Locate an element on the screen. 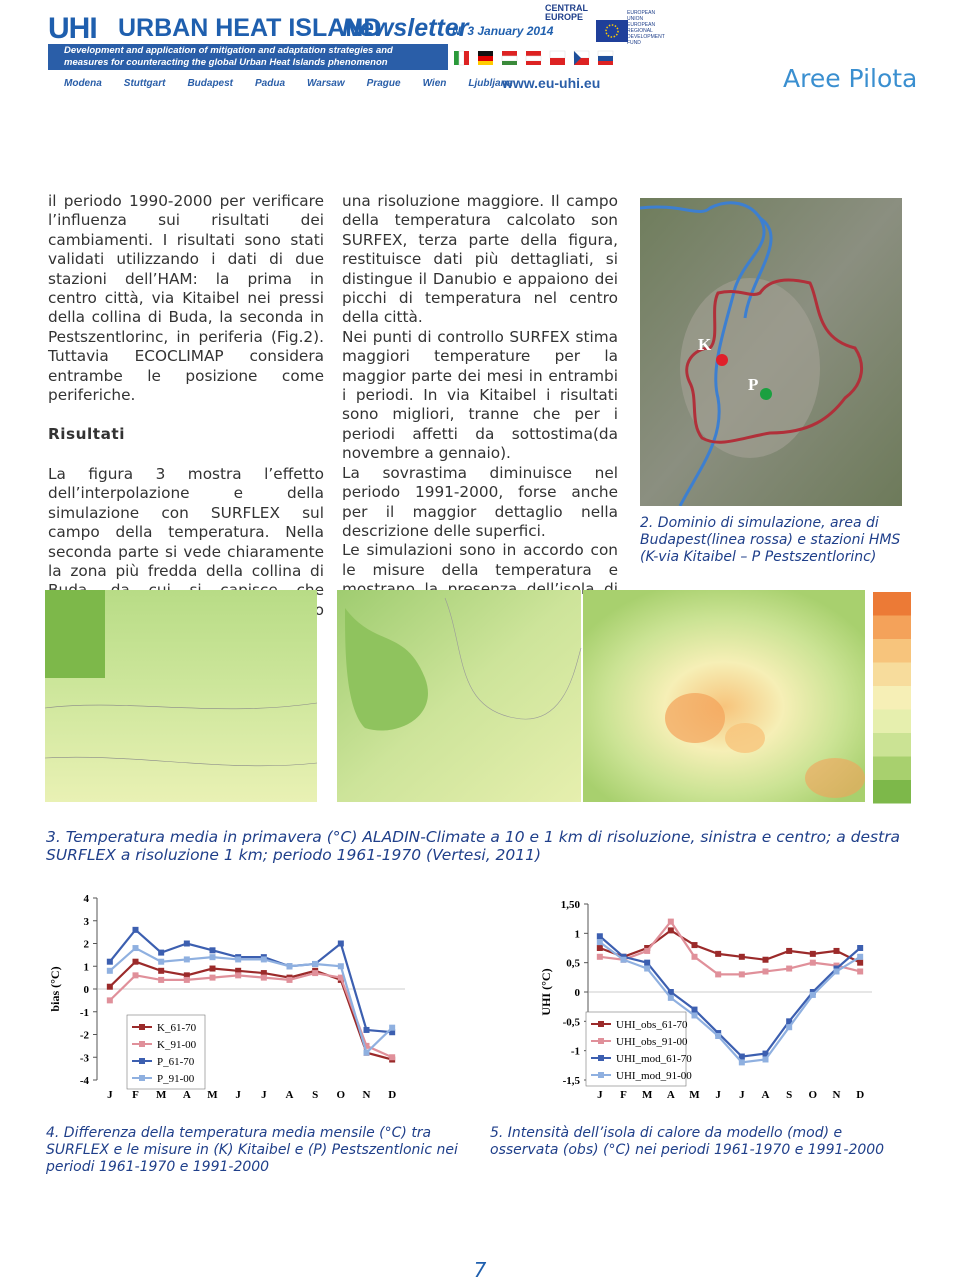 Image resolution: width=960 pixels, height=1283 pixels. city: Wien is located at coordinates (434, 83).